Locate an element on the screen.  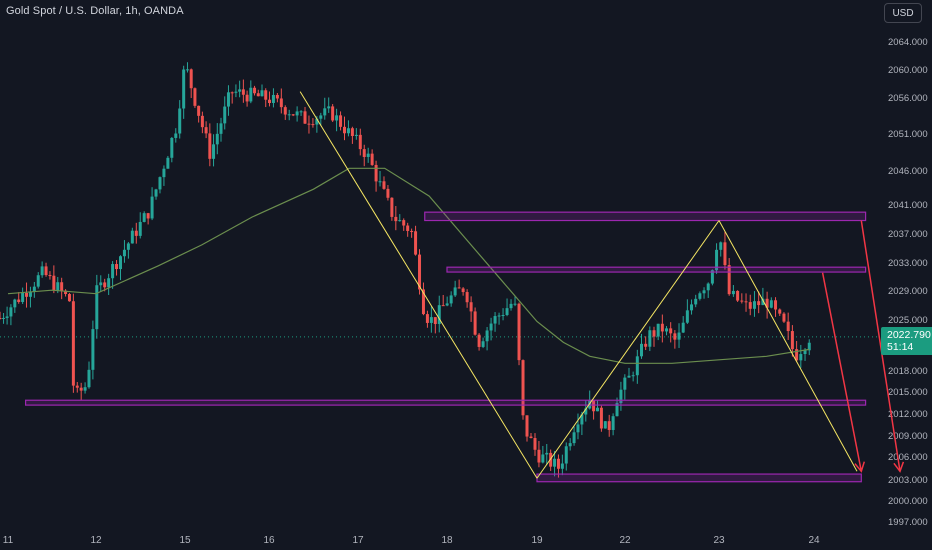
price-tick-label: 2018.000 is located at coordinates (908, 371).